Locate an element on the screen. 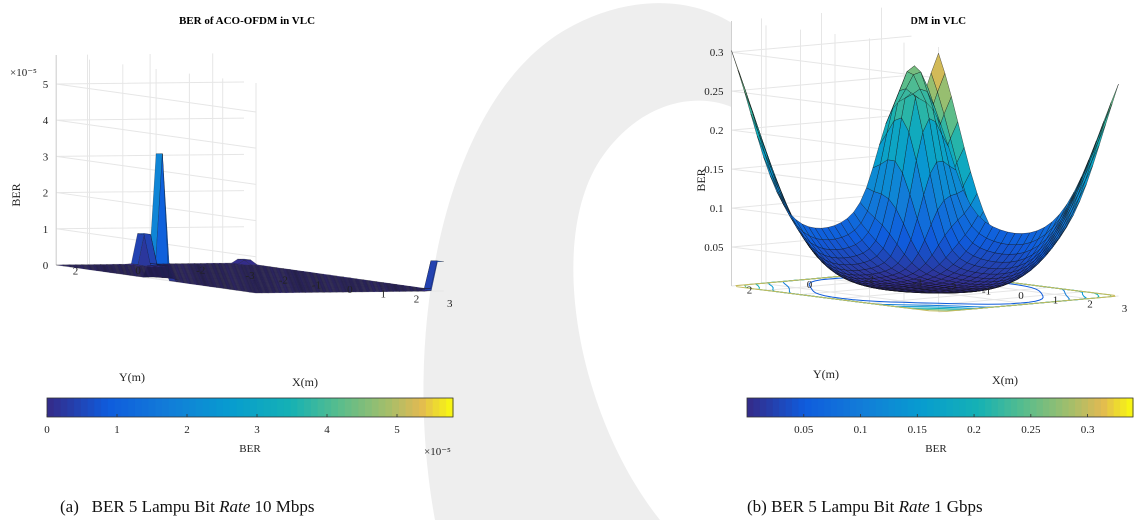 This screenshot has height=520, width=1143. caption-a-prefix: (a) BER 5 Lampu Bit is located at coordinates (140, 506).